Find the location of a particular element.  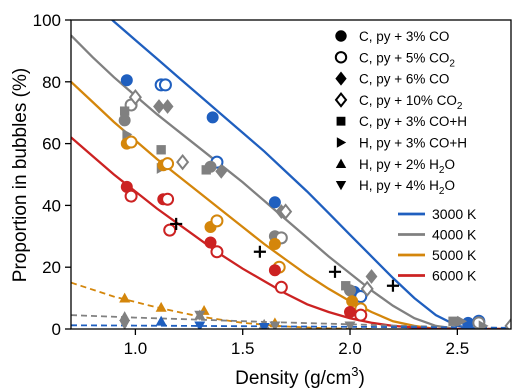

x-tick-label: 2.0 is located at coordinates (350, 348).